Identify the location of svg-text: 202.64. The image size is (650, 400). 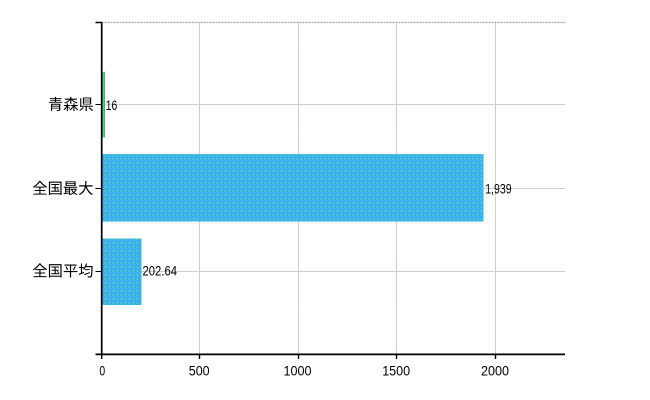
(160, 271).